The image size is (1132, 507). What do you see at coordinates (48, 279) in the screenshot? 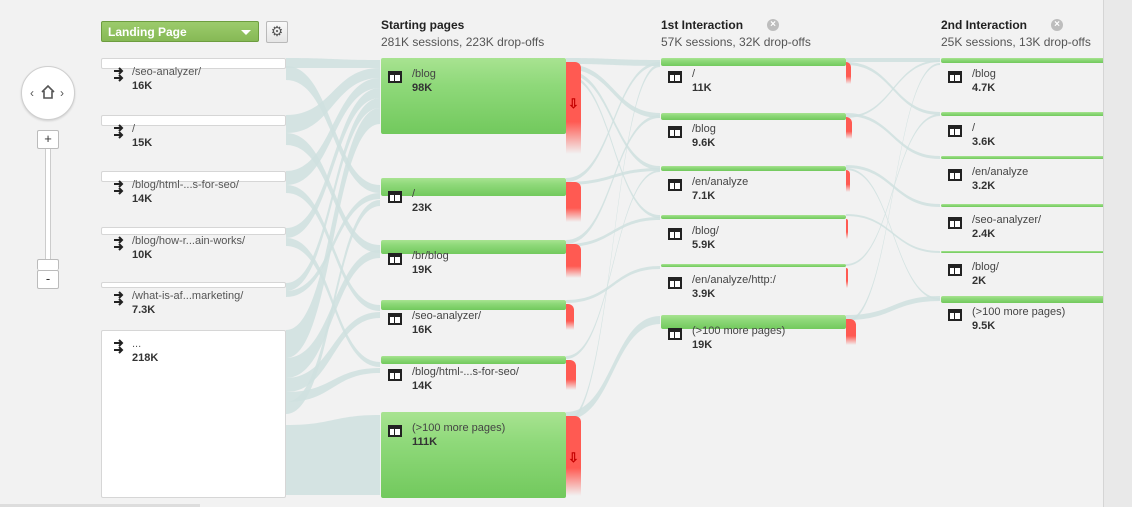
I see `zoom-out-button: -` at bounding box center [48, 279].